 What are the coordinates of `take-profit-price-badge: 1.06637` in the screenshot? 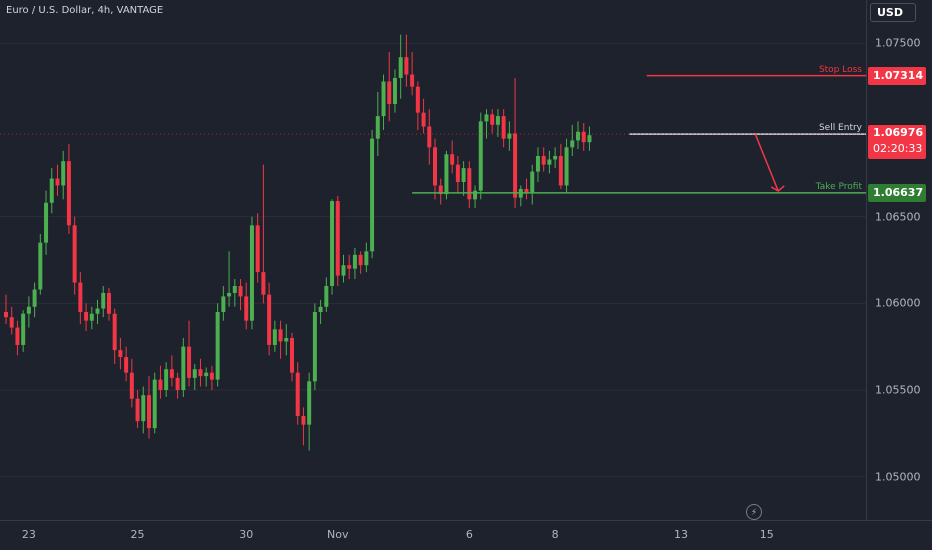 It's located at (897, 192).